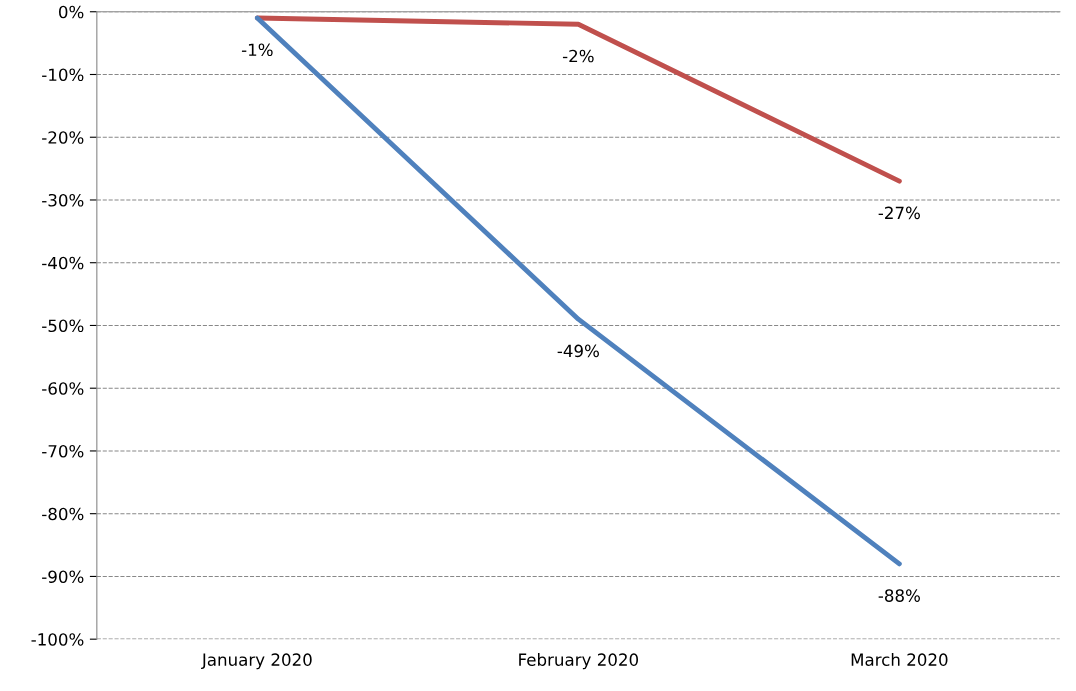 This screenshot has width=1076, height=691. I want to click on data-label: -1%, so click(257, 50).